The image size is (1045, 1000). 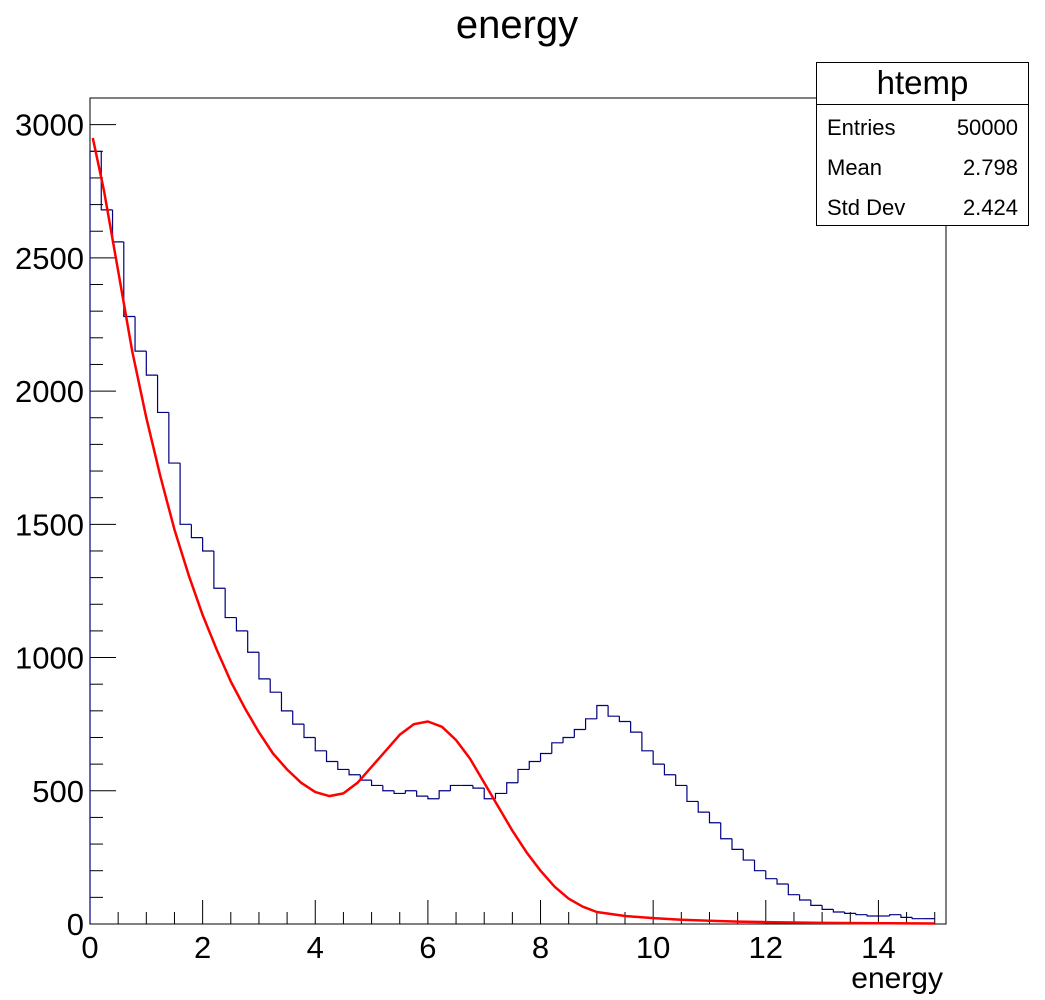 I want to click on stats-row-entries: Entries 50000, so click(x=922, y=125).